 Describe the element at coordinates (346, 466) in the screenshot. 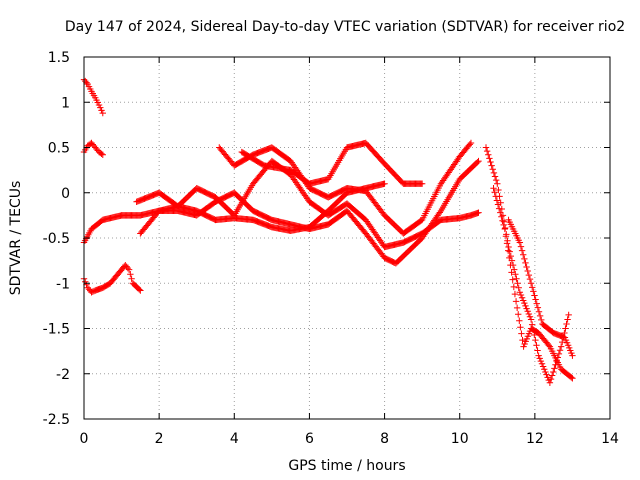

I see `x-axis-title: GPS time / hours` at that location.